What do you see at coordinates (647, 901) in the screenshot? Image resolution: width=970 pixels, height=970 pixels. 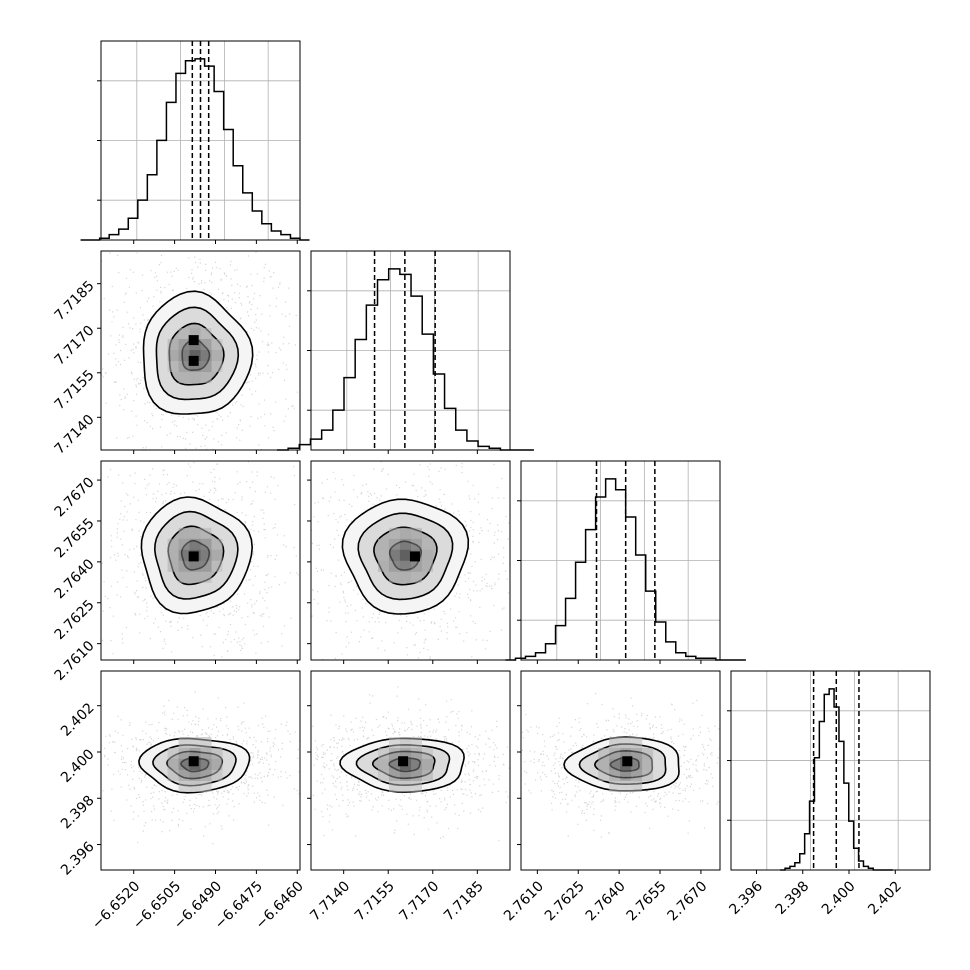 I see `x-tick-label: 2.7655` at bounding box center [647, 901].